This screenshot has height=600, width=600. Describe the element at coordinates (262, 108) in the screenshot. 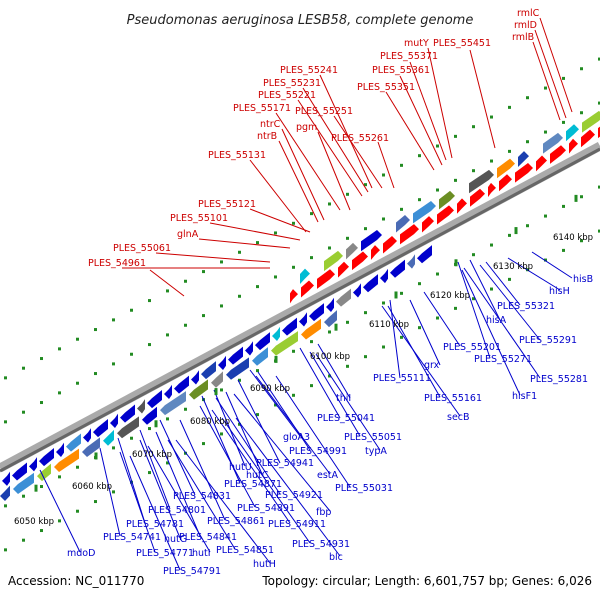

I see `gene-label: PLES_55171` at that location.